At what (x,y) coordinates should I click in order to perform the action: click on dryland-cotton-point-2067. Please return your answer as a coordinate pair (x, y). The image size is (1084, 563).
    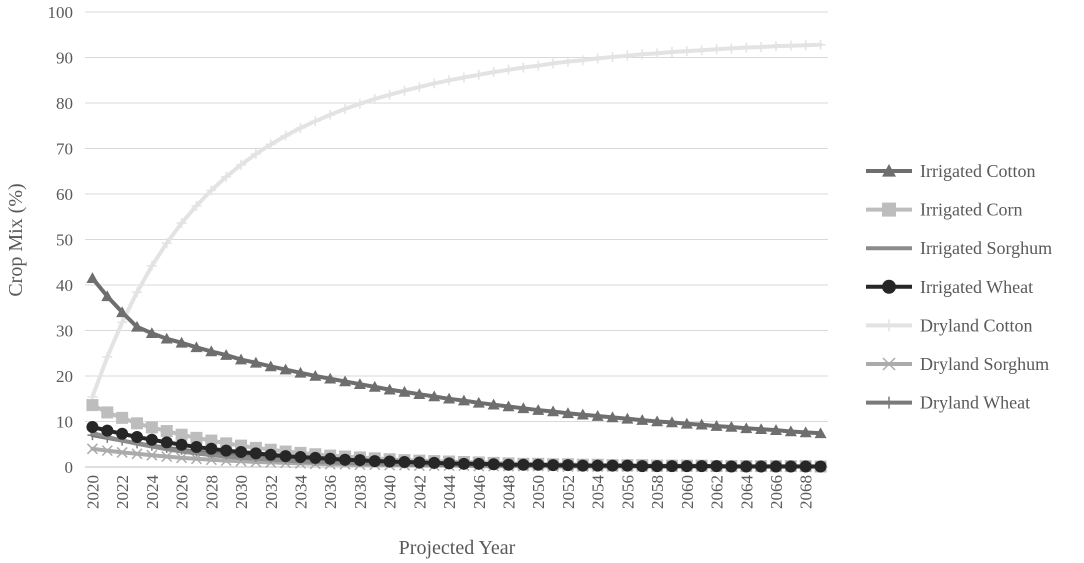
    Looking at the image, I should click on (790, 45).